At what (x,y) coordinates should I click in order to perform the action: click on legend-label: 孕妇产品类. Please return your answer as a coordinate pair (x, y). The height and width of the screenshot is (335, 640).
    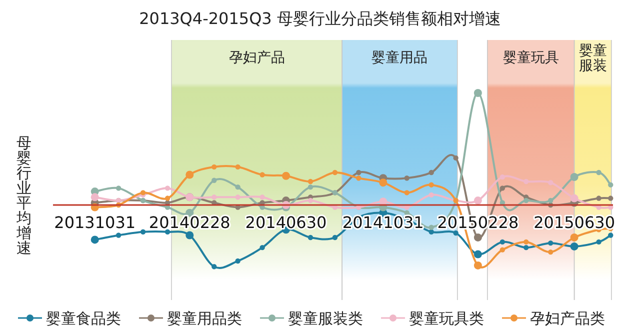
    Looking at the image, I should click on (567, 319).